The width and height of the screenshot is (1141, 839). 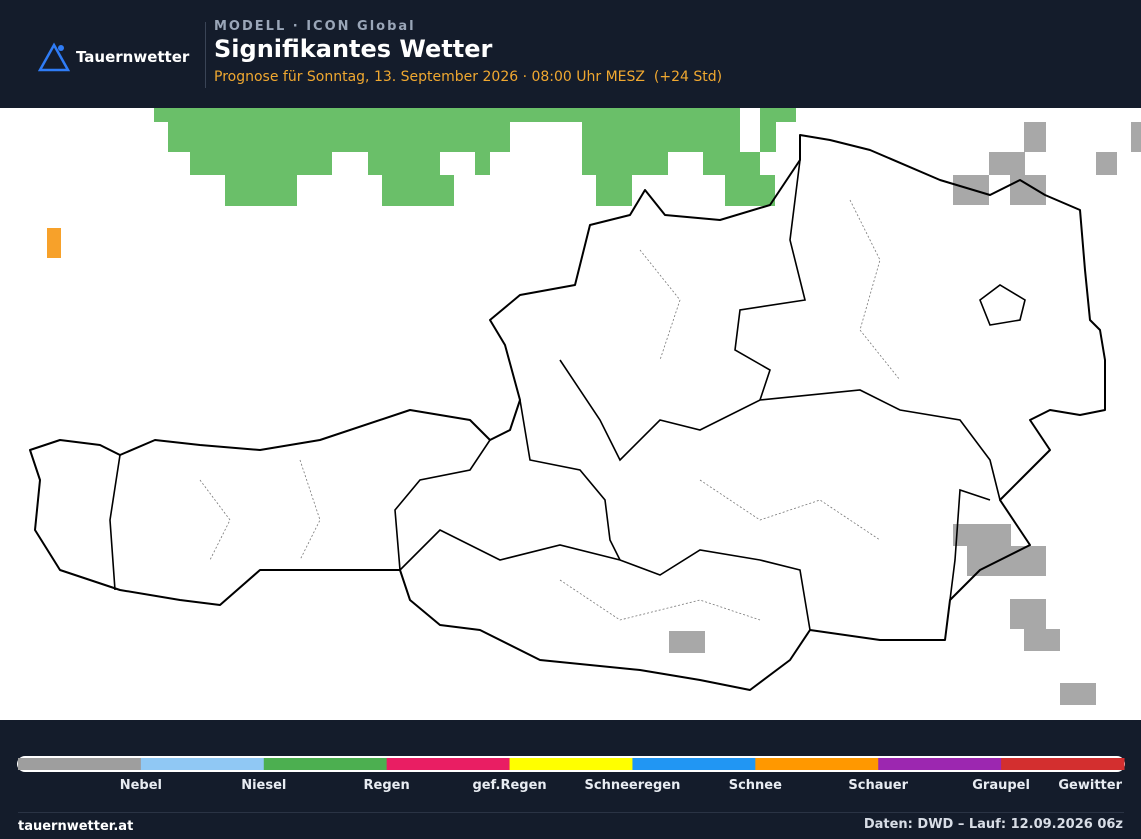 I want to click on regen-area, so click(x=475, y=157).